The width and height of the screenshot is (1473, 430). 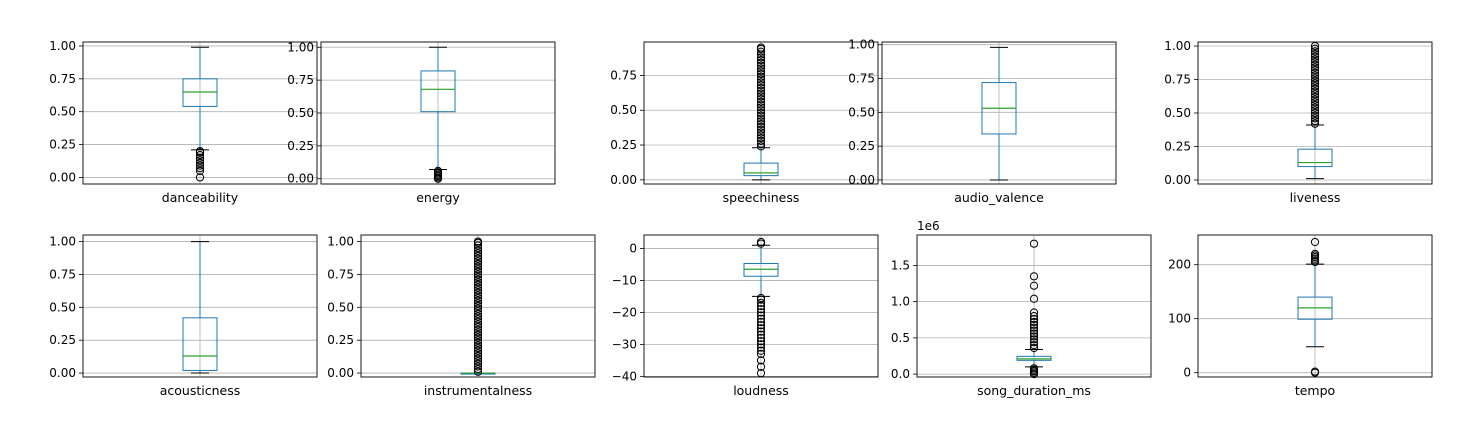 I want to click on subplot-speechiness: 0.00 0.25 0.50 0.75 speechiness, so click(x=744, y=123).